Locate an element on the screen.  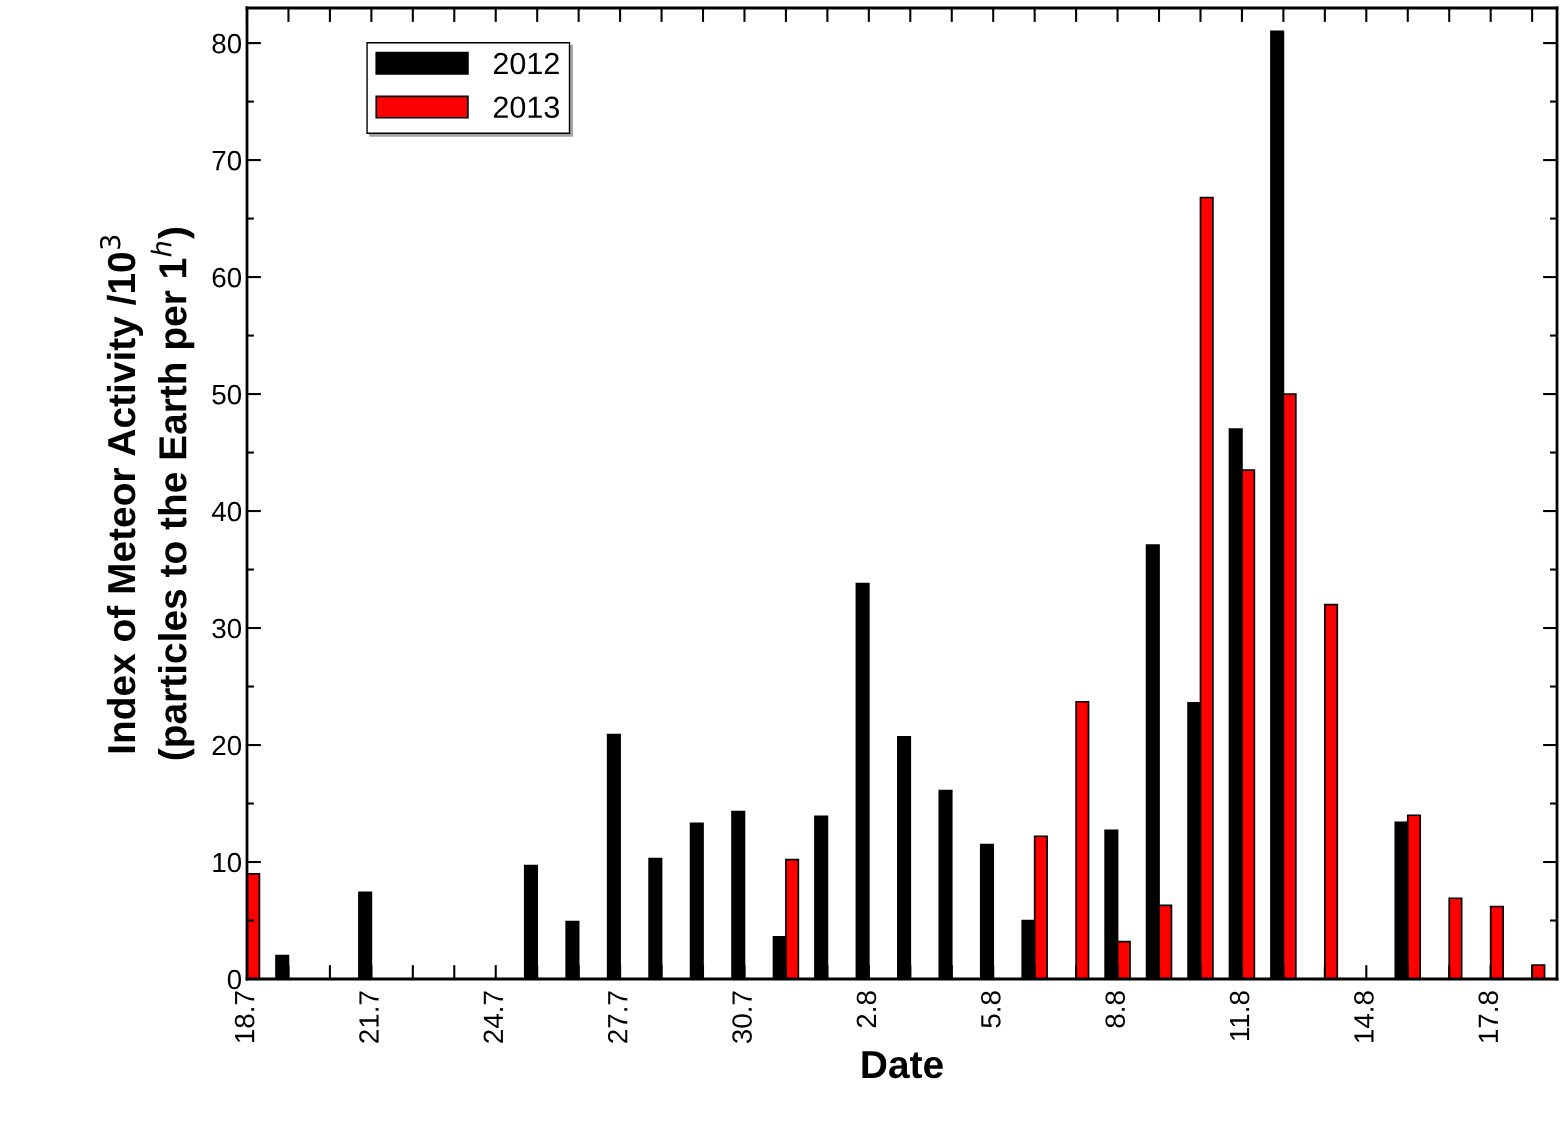
x-tick-label: 24.7 is located at coordinates (493, 1017).